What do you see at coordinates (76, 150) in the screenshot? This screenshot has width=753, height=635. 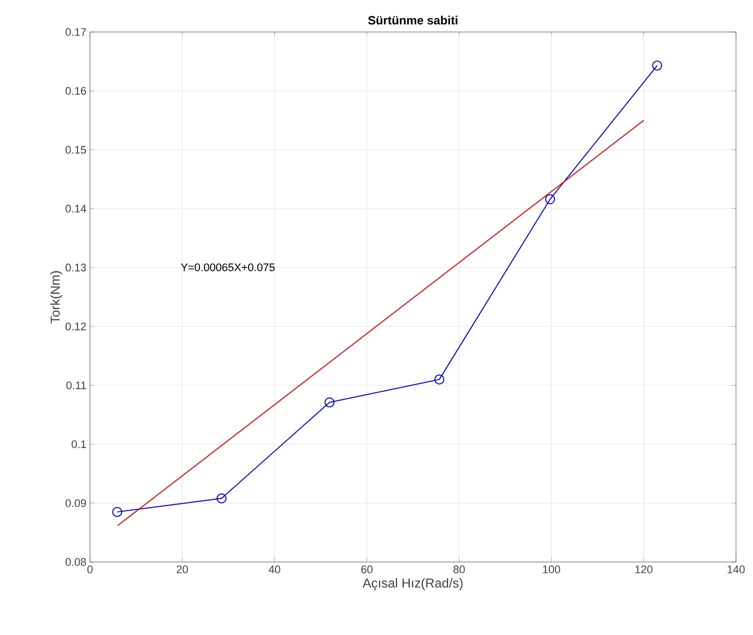 I see `y-tick-label: 0.15` at bounding box center [76, 150].